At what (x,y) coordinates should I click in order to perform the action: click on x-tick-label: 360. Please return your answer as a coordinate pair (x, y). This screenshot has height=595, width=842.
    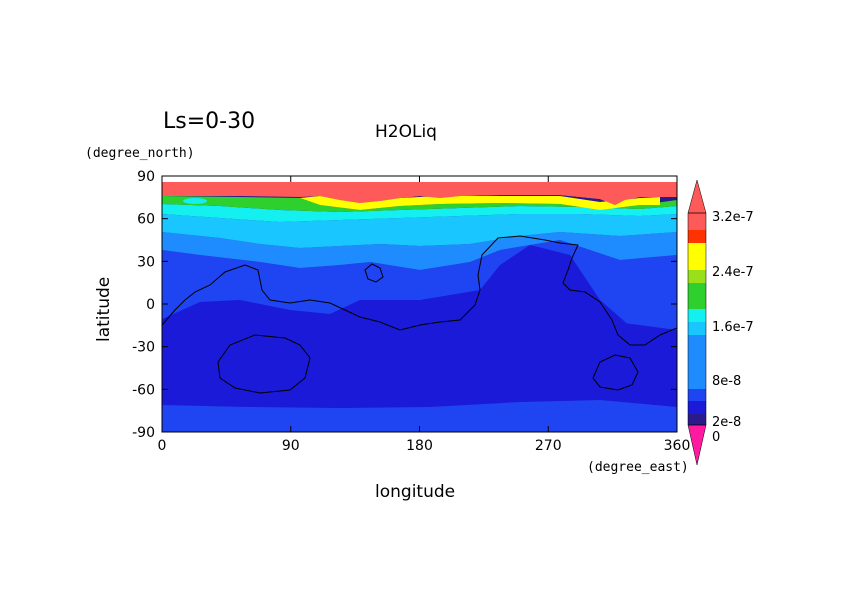
    Looking at the image, I should click on (677, 446).